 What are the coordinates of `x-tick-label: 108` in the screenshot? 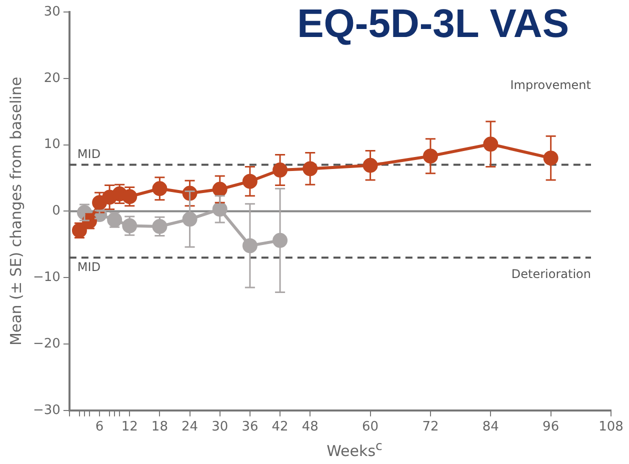 It's located at (611, 427).